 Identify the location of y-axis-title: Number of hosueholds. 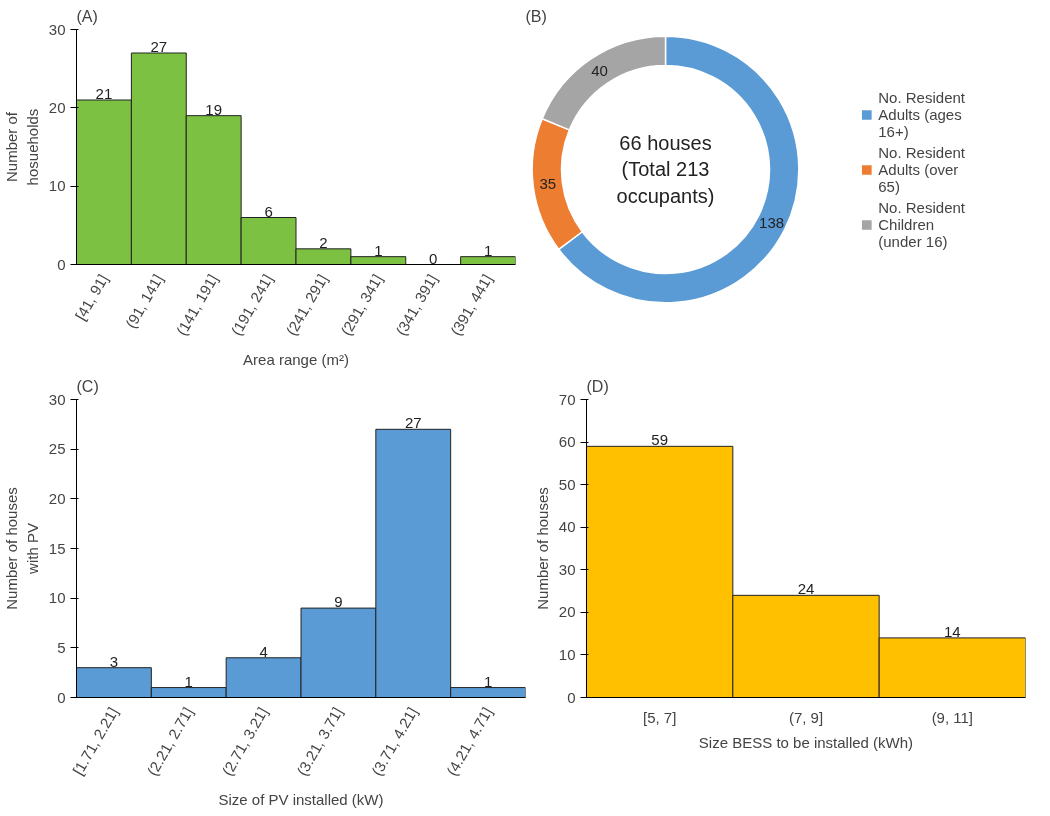
(22, 147).